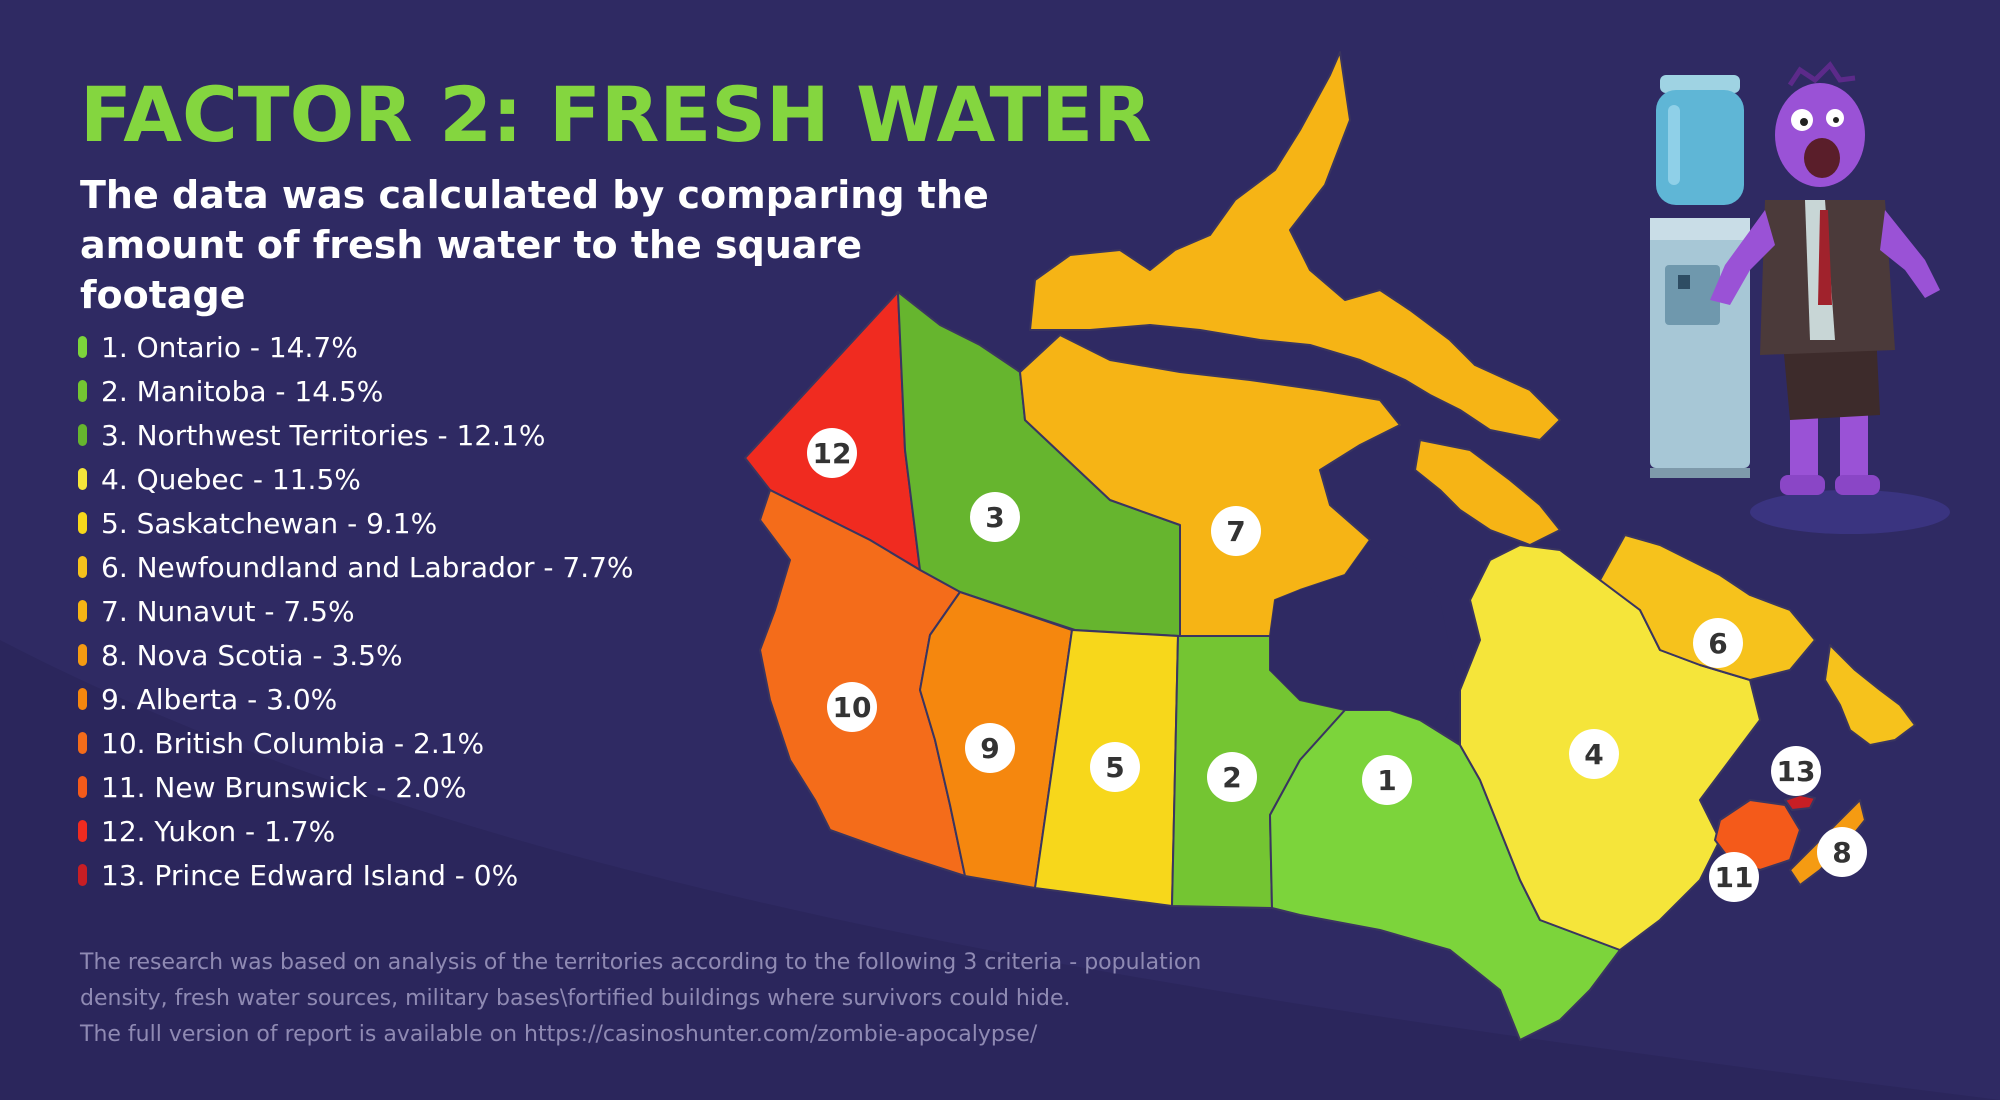 This screenshot has height=1100, width=2000. I want to click on map-label: 1, so click(1387, 780).